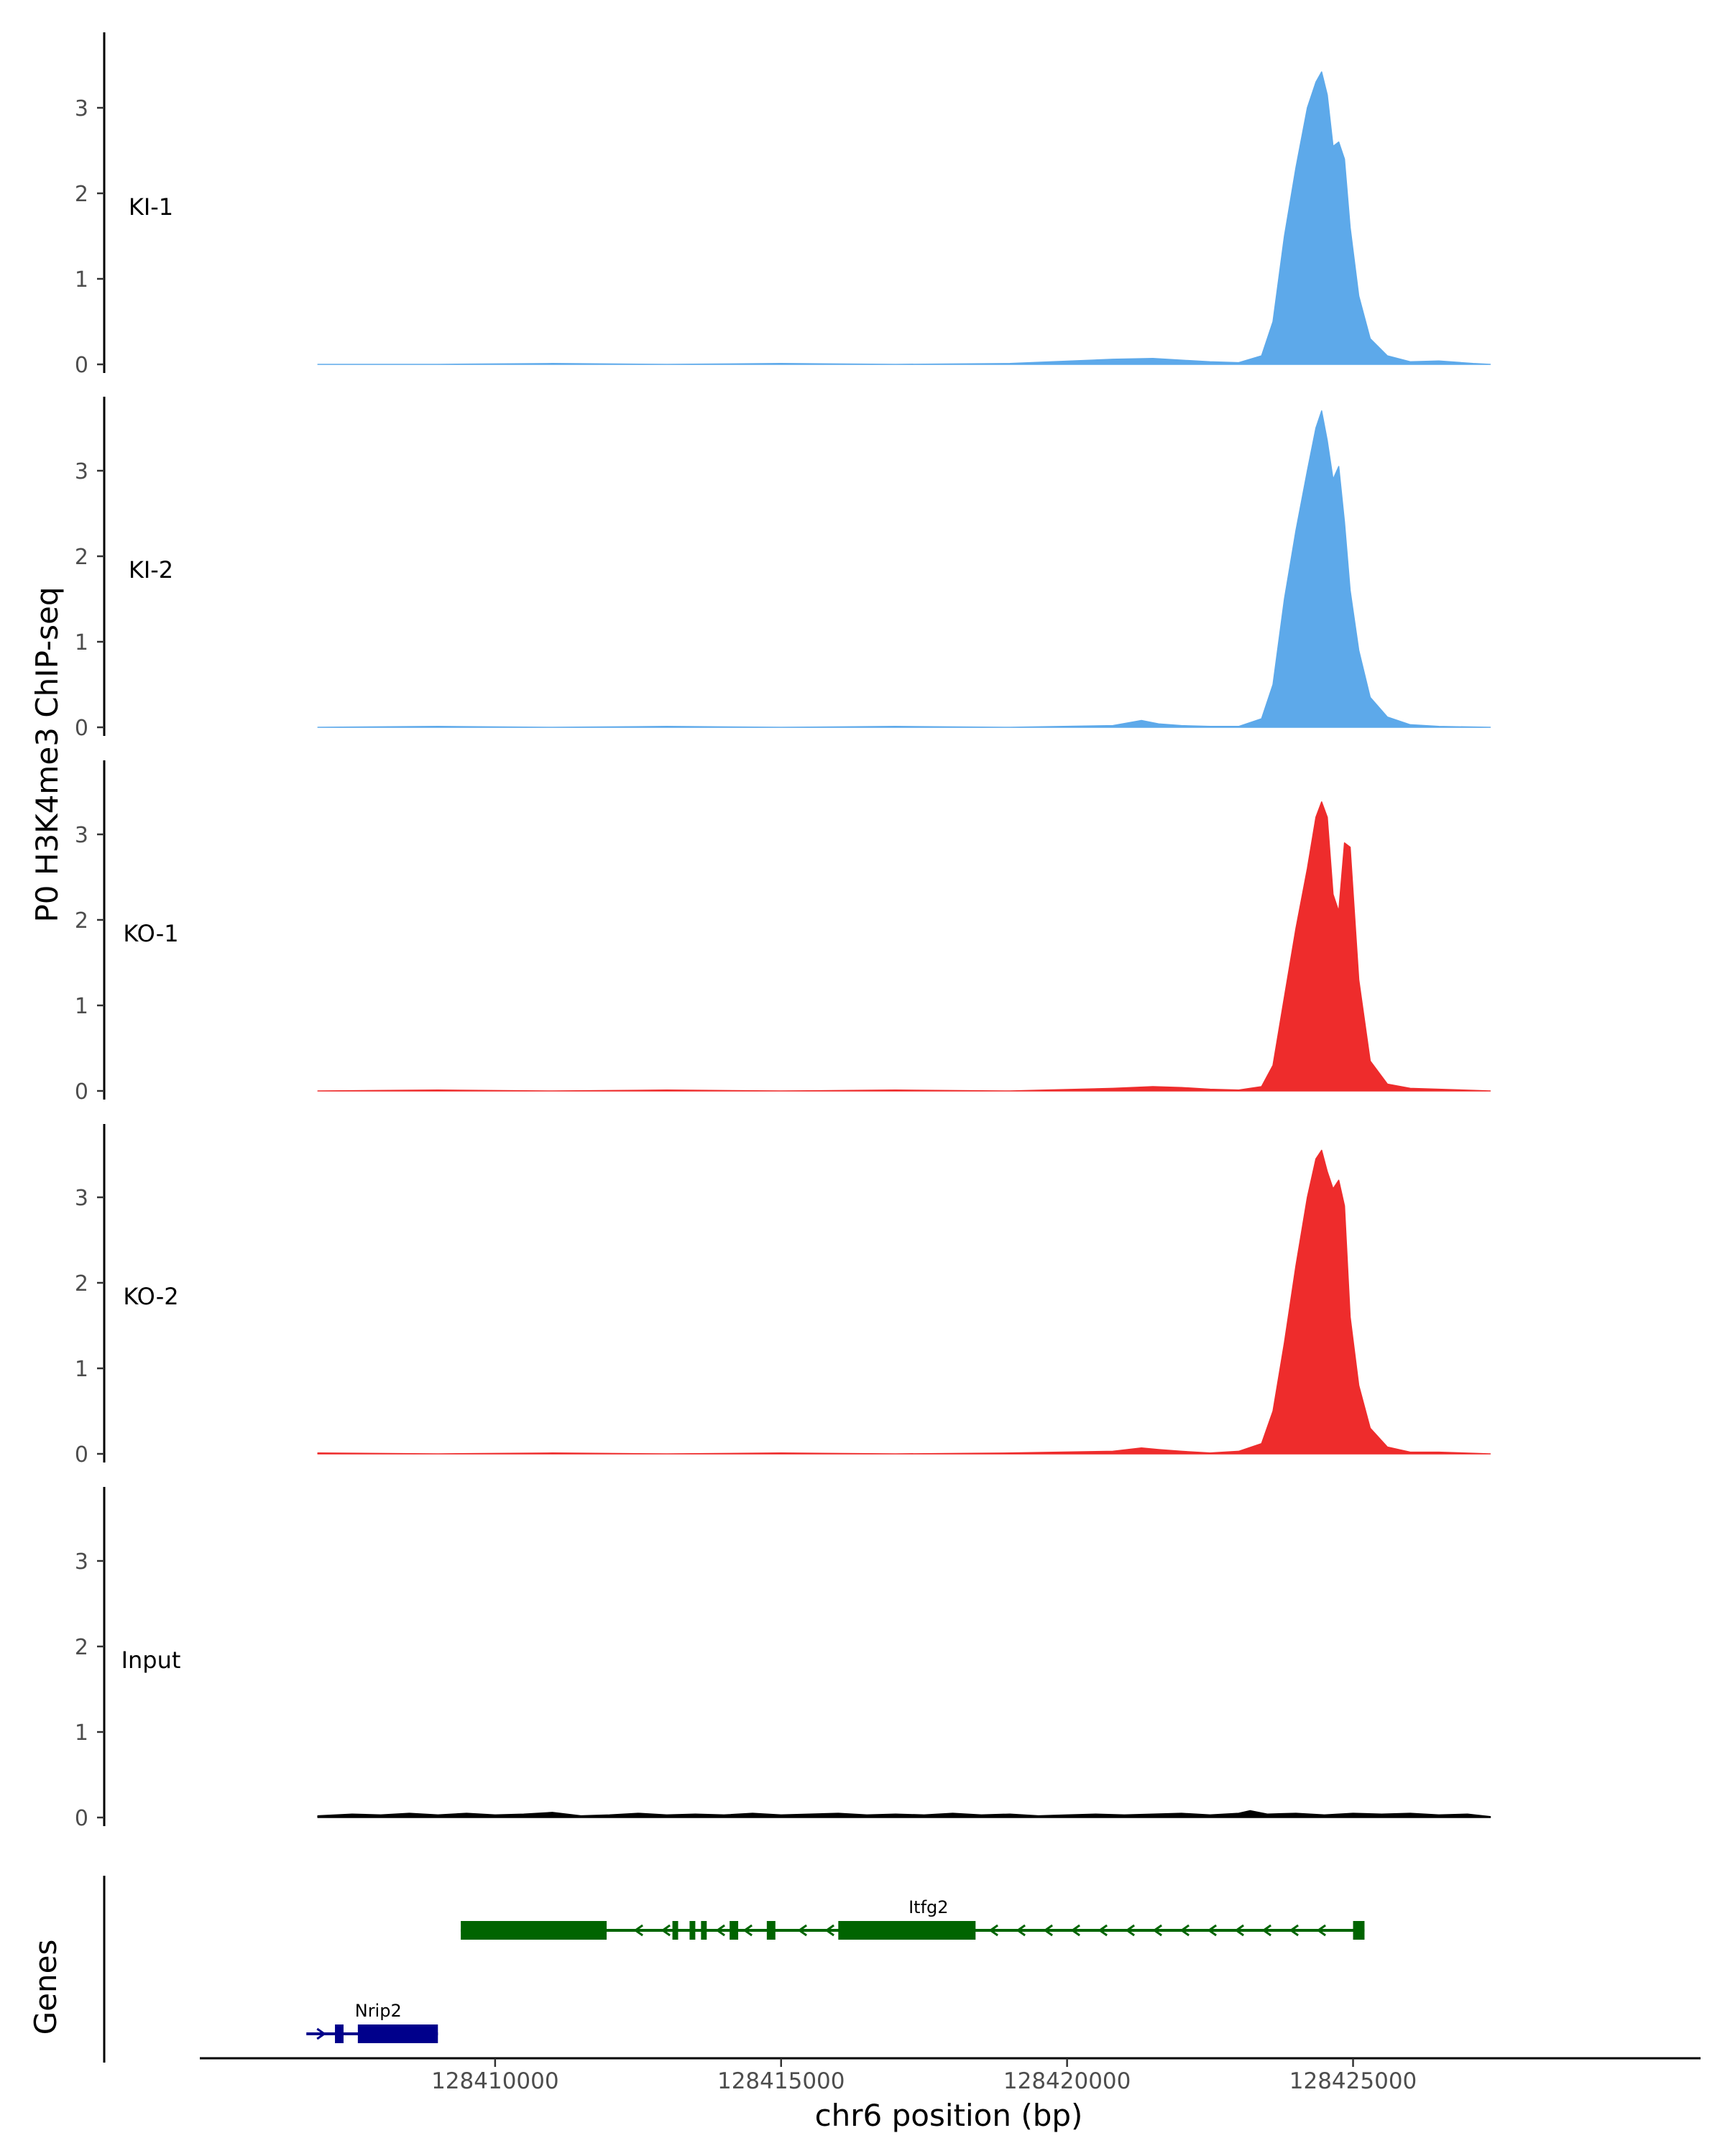 The width and height of the screenshot is (1725, 2156). Describe the element at coordinates (1067, 2081) in the screenshot. I see `x-tick-label: 128420000` at that location.